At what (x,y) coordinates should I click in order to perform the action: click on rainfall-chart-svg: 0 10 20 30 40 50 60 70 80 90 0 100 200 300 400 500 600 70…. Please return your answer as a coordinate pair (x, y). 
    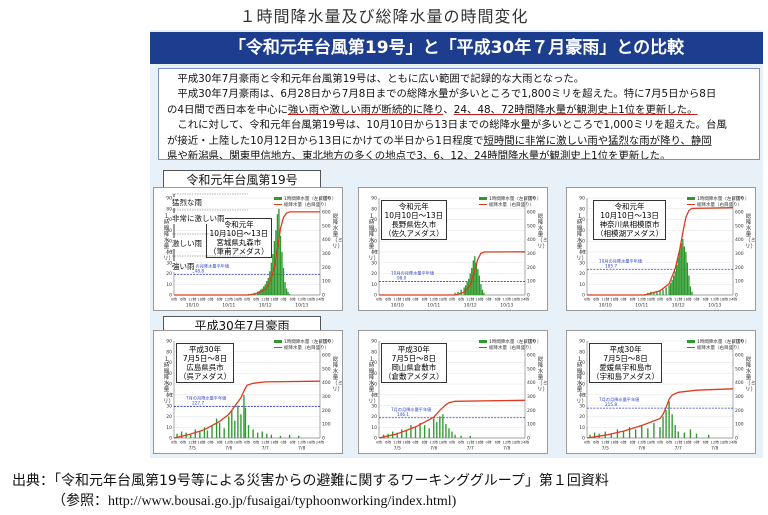
    Looking at the image, I should click on (248, 395).